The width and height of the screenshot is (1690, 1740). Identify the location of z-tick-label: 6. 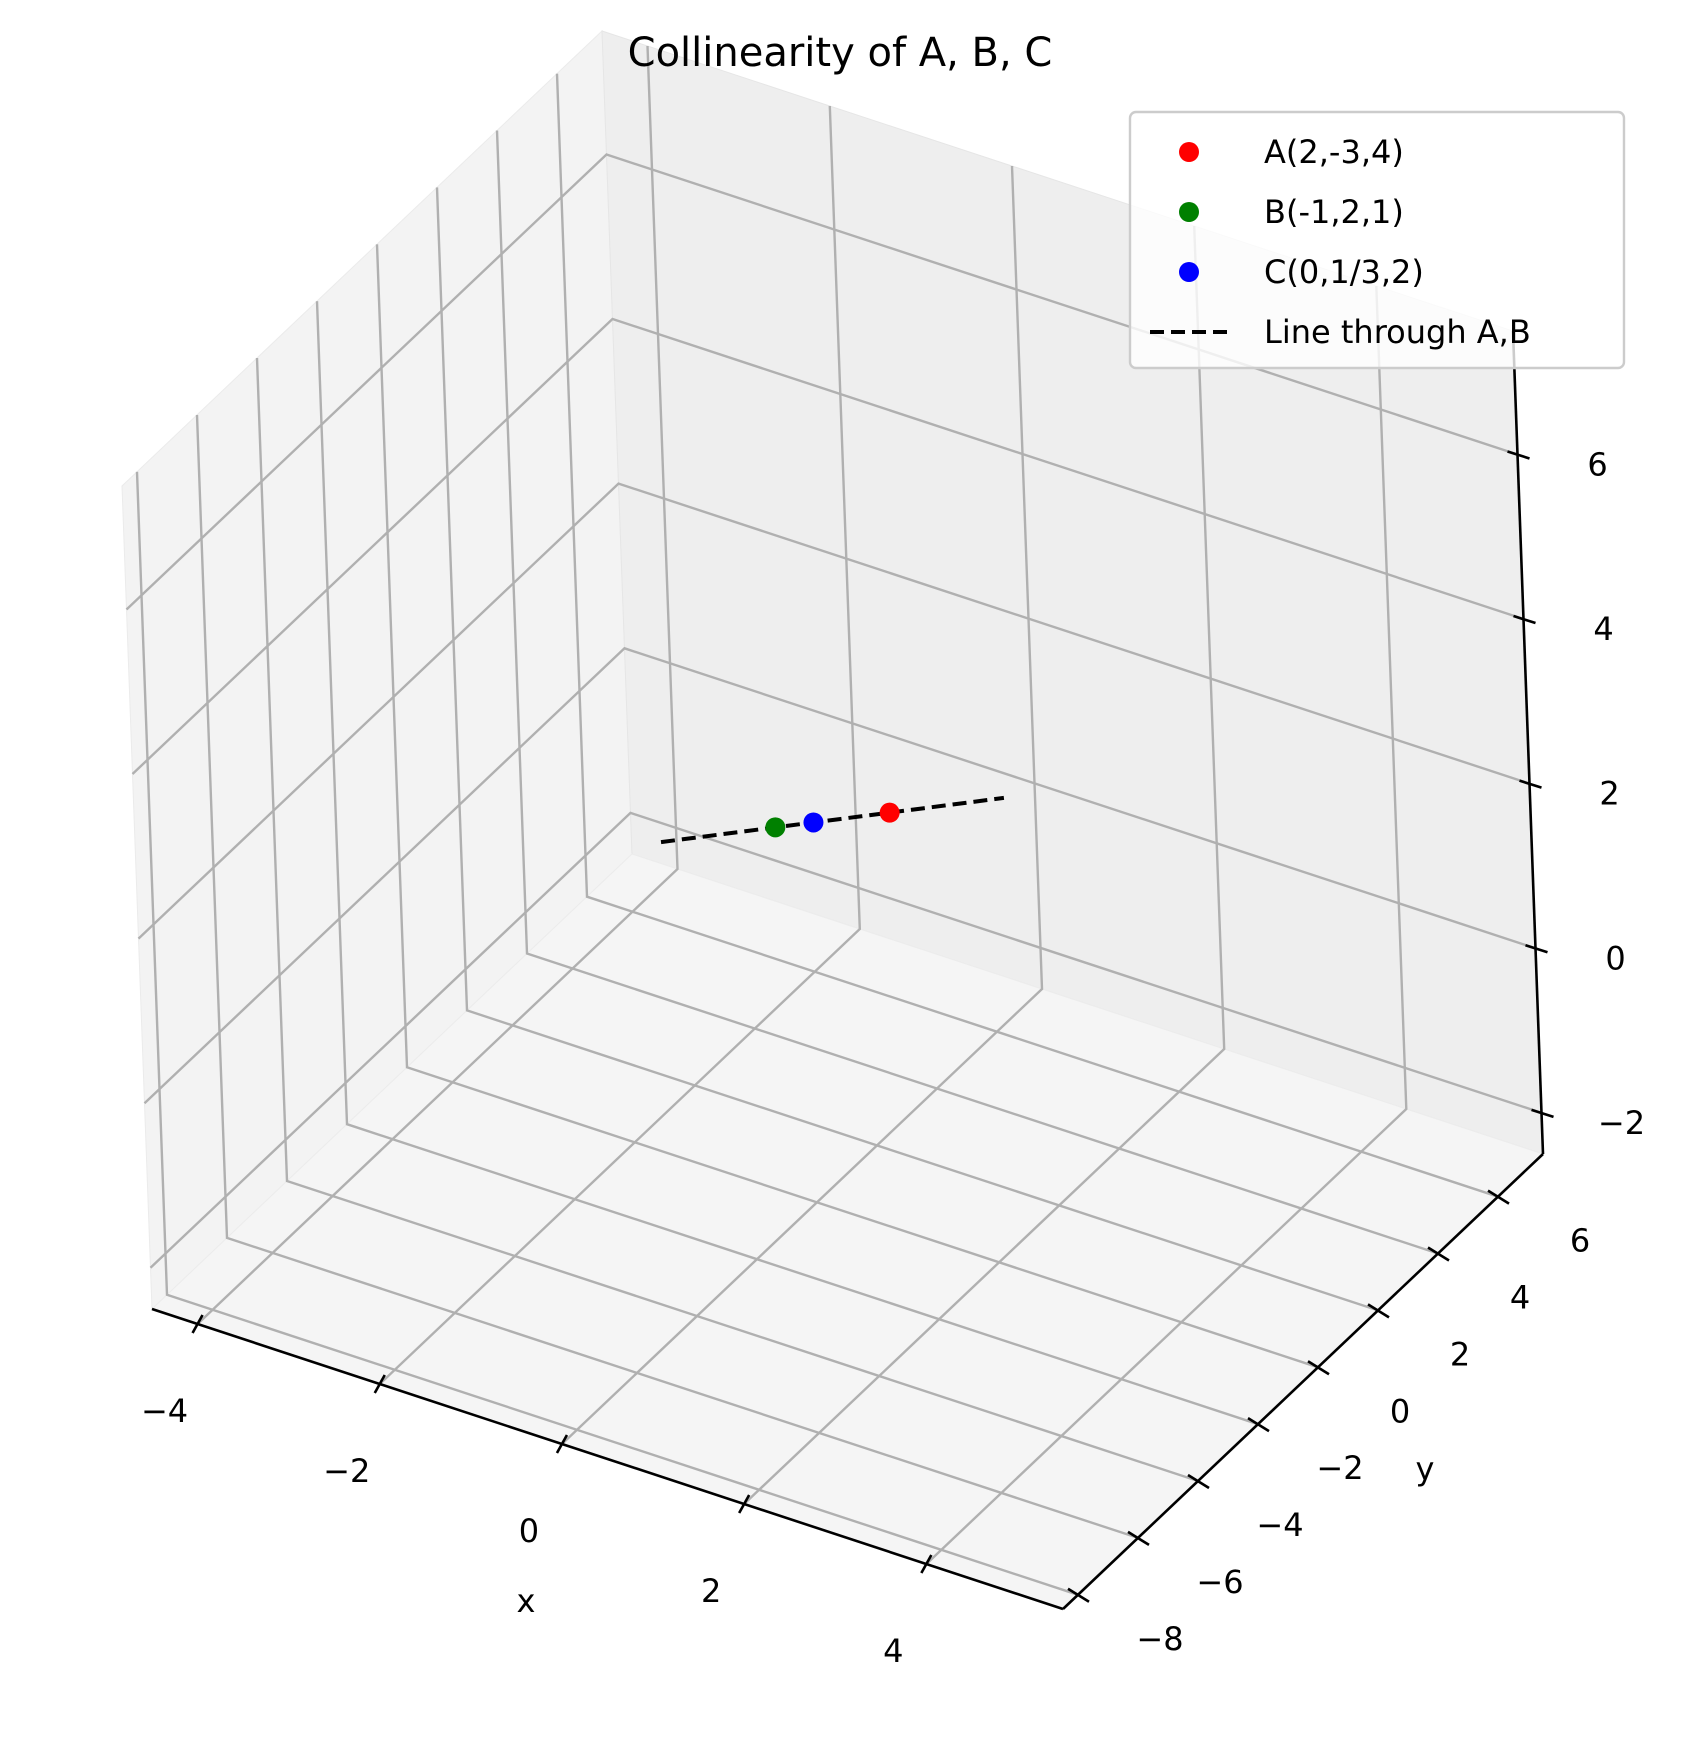
(1597, 464).